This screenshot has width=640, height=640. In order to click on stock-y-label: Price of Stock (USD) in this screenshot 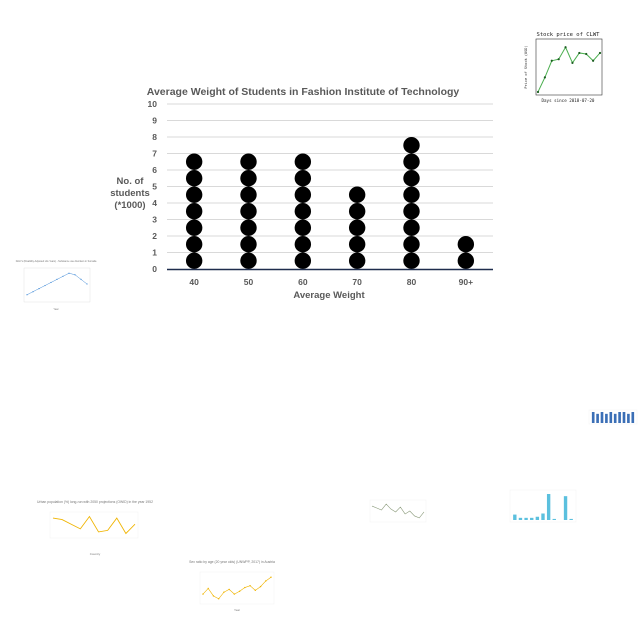, I will do `click(526, 66)`.